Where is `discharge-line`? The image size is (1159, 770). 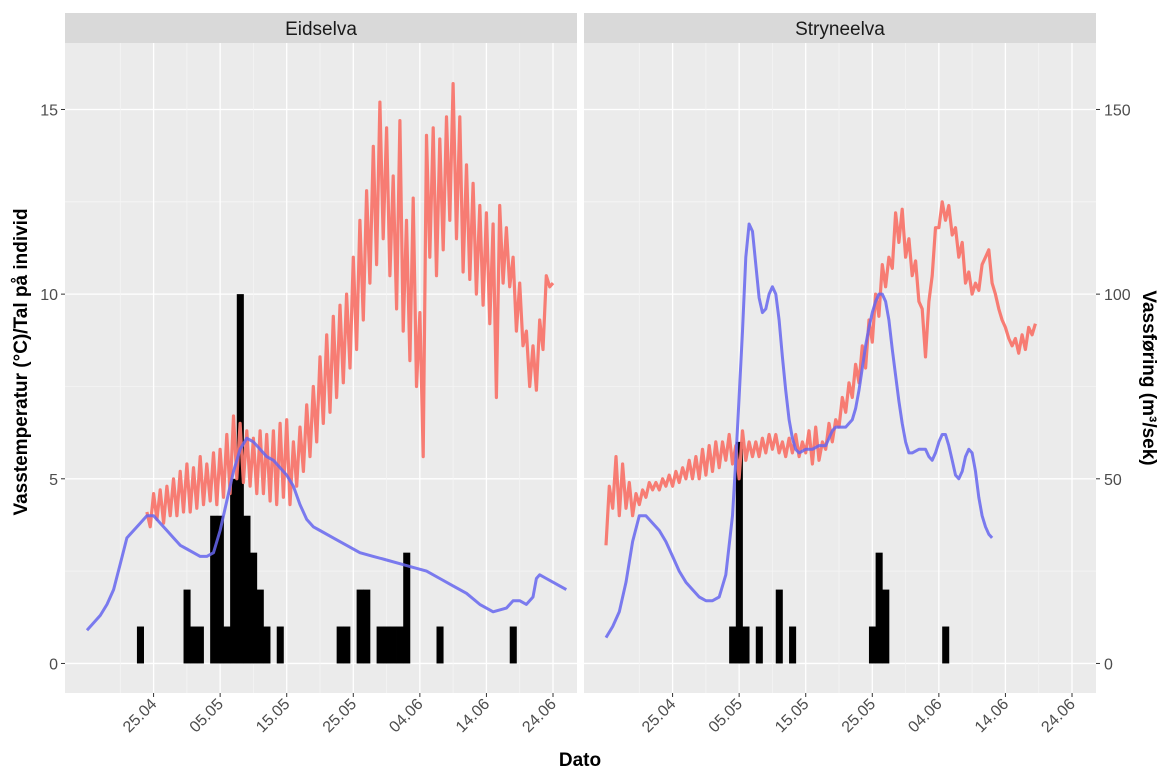 discharge-line is located at coordinates (326, 534).